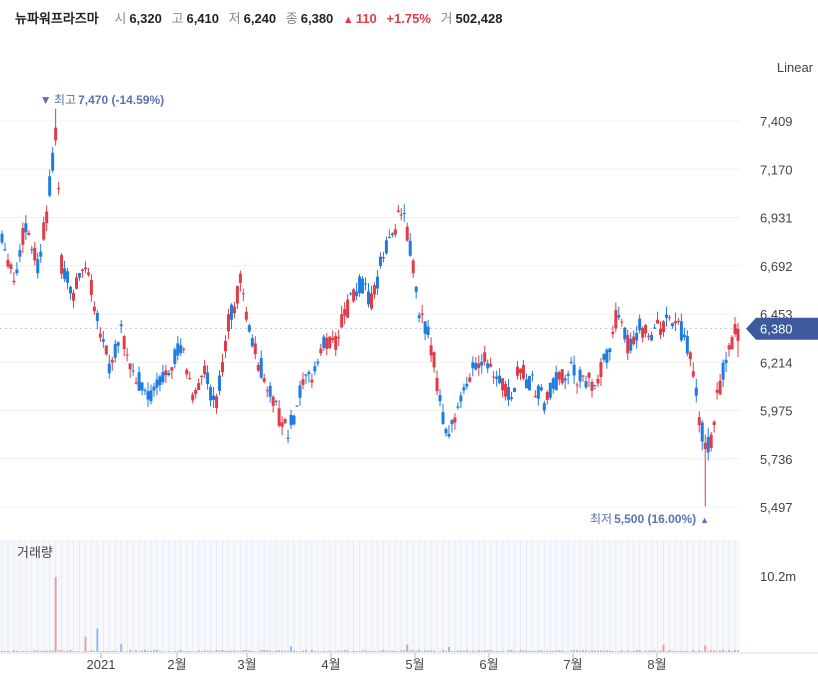  What do you see at coordinates (776, 411) in the screenshot?
I see `price-tick-label: 5,975` at bounding box center [776, 411].